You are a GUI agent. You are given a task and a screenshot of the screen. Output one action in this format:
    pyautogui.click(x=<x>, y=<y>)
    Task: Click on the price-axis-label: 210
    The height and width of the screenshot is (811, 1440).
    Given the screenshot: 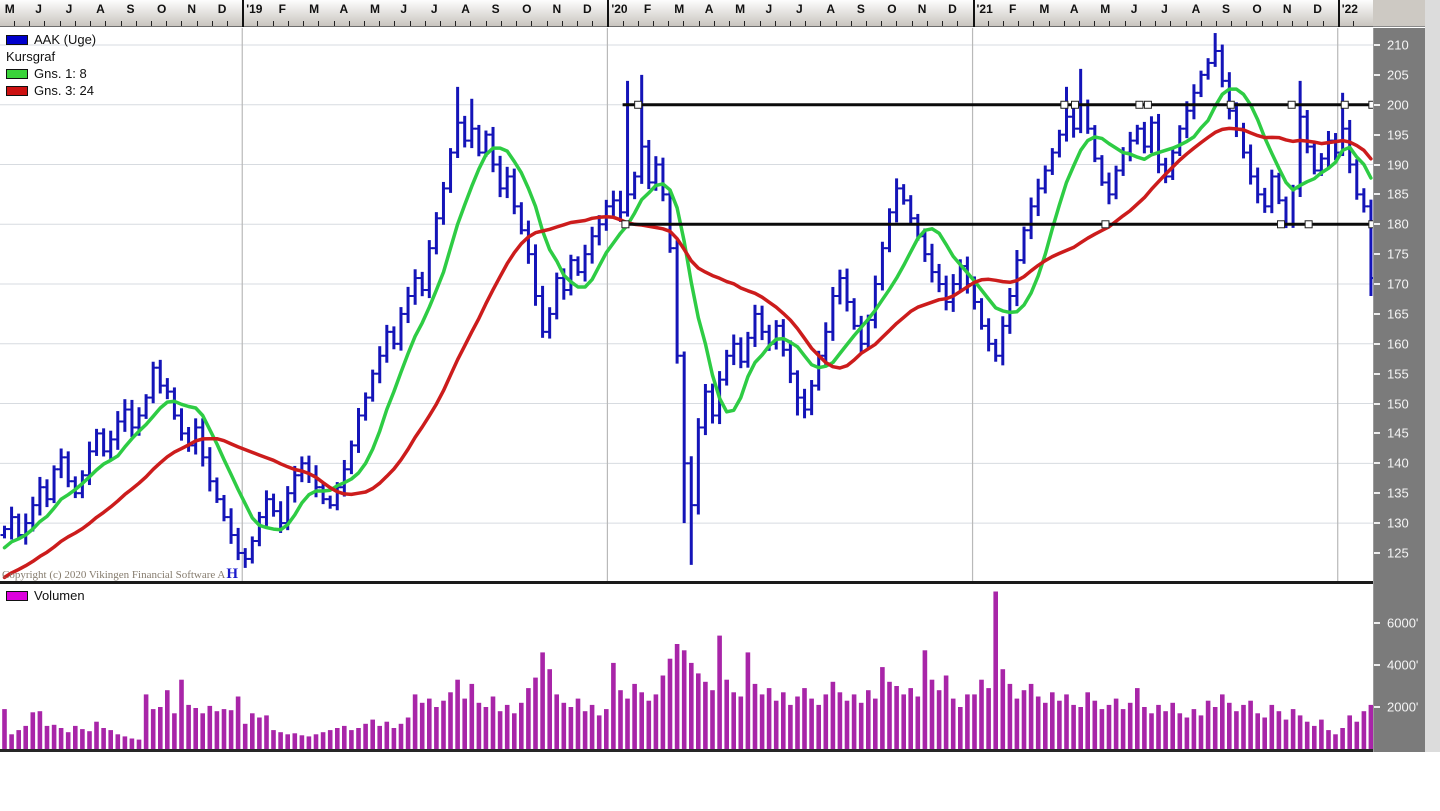 What is the action you would take?
    pyautogui.click(x=1398, y=45)
    